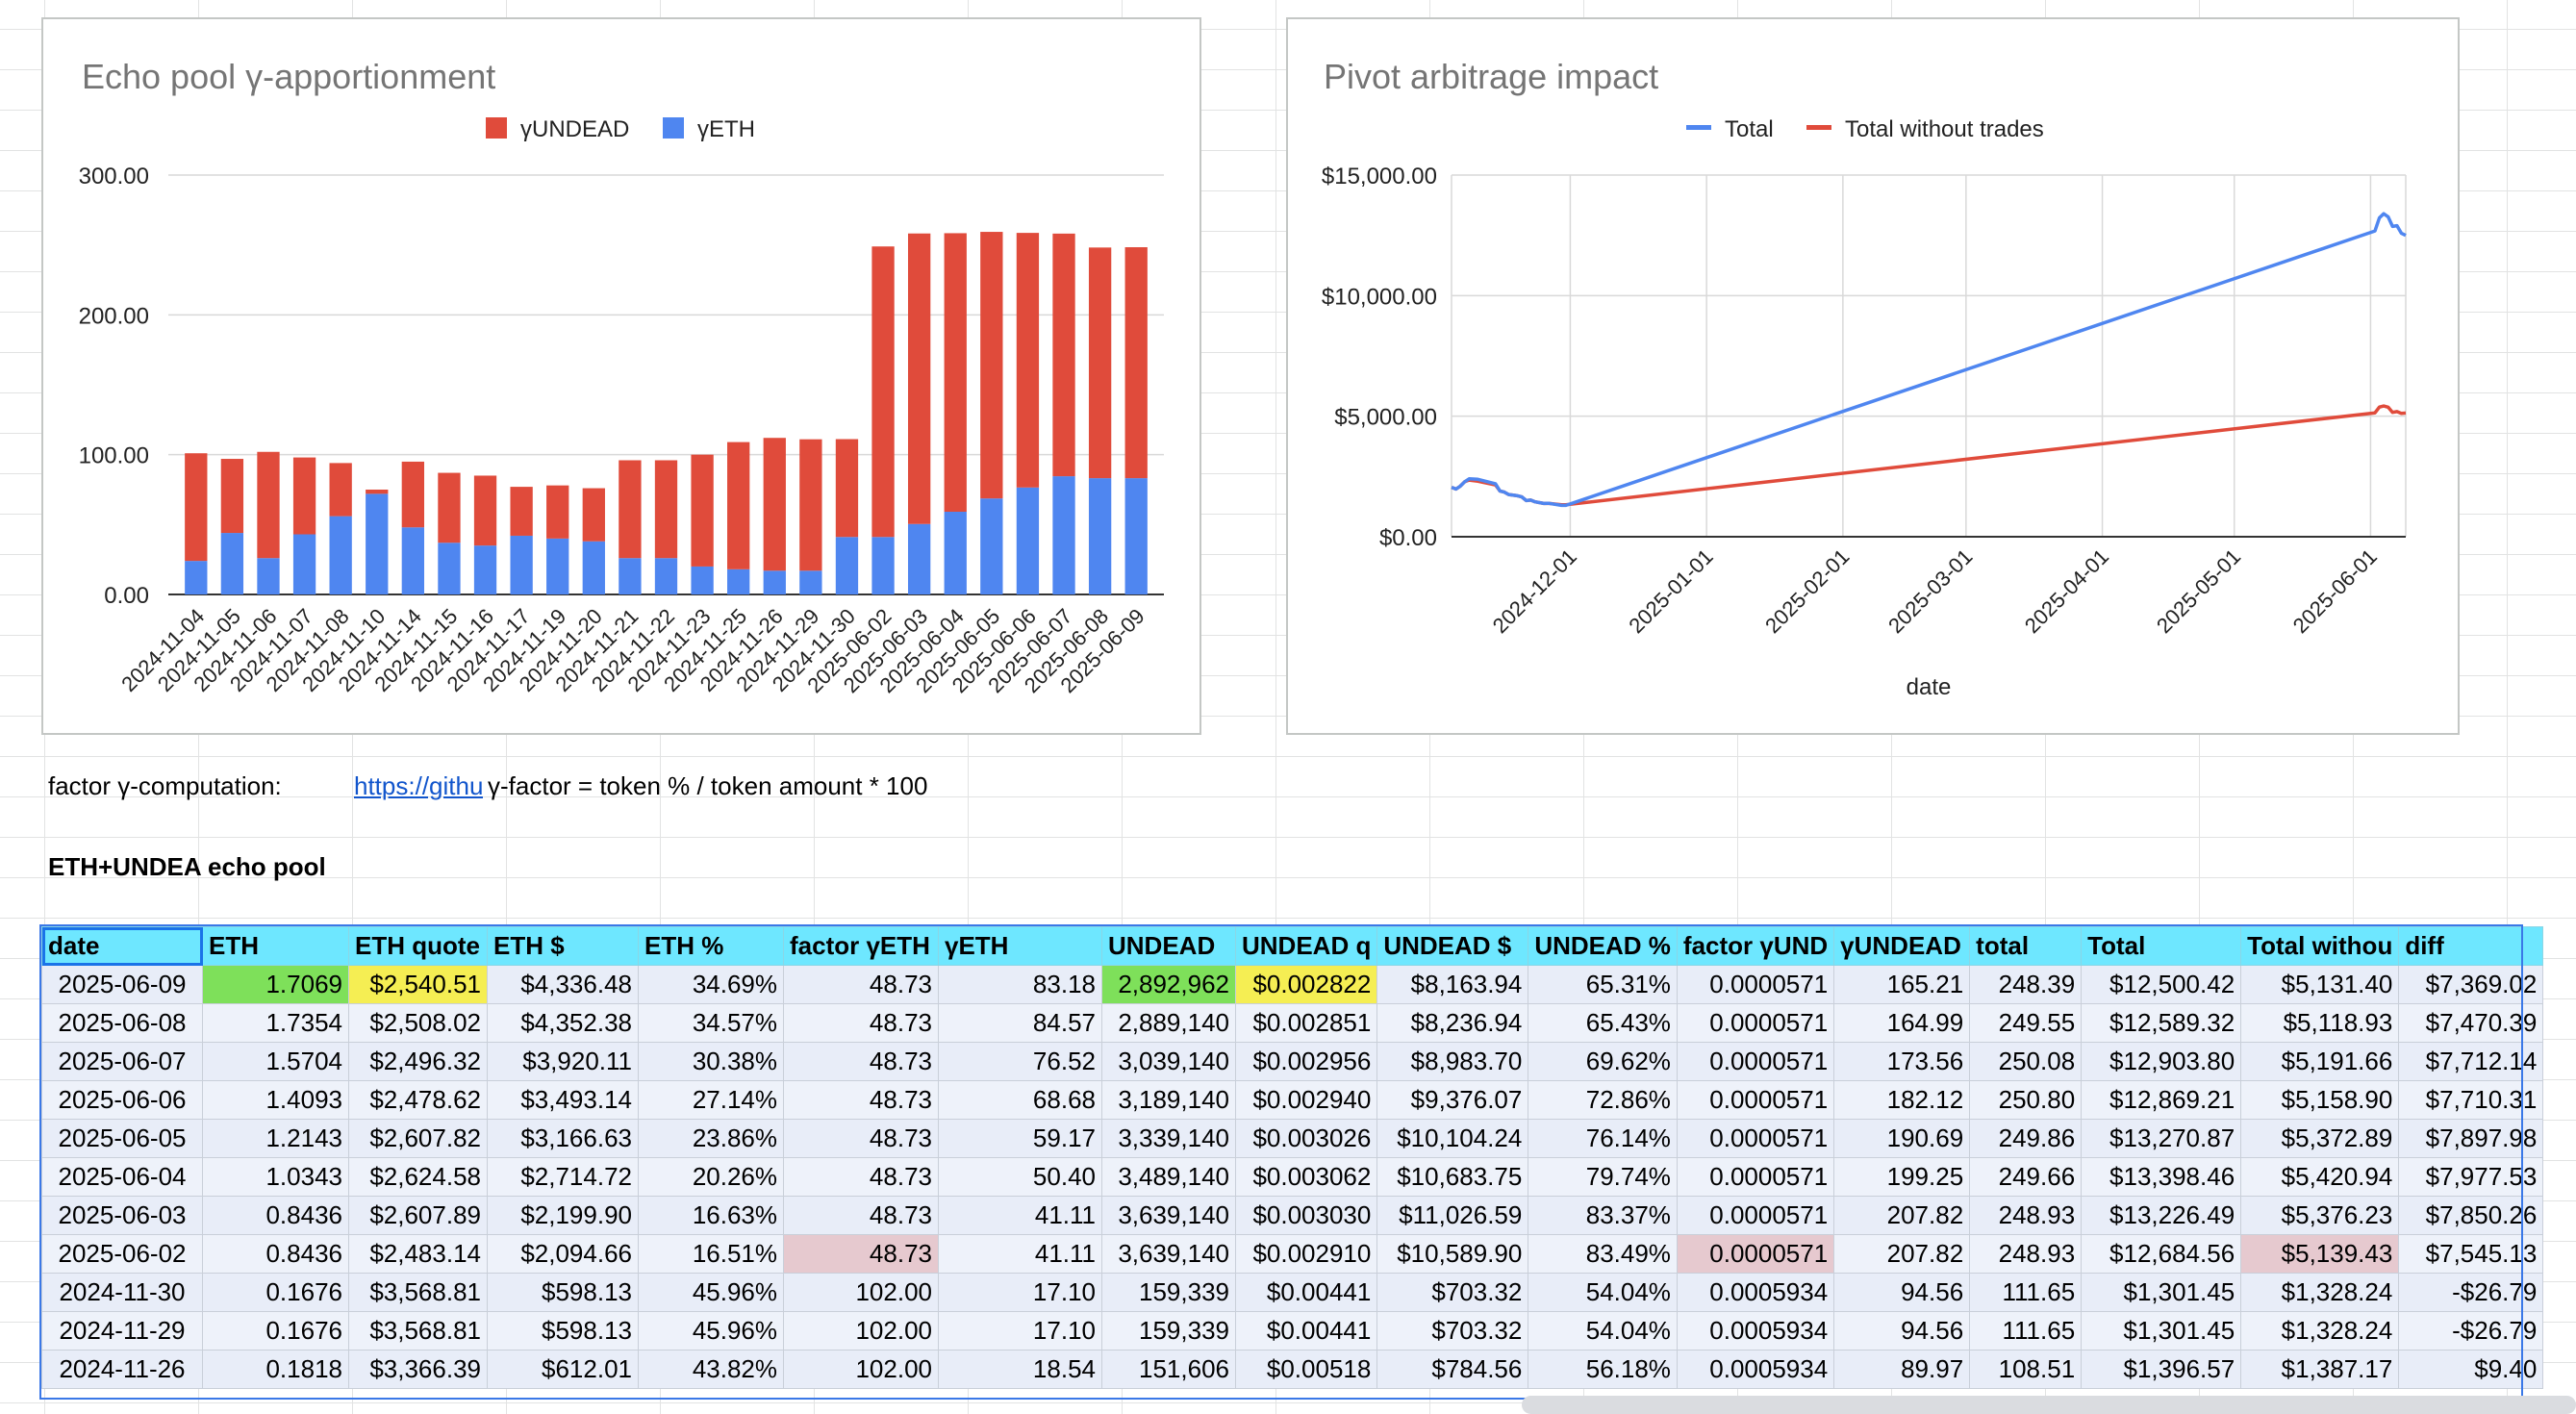  Describe the element at coordinates (1169, 1332) in the screenshot. I see `table-cell: 159,339` at that location.